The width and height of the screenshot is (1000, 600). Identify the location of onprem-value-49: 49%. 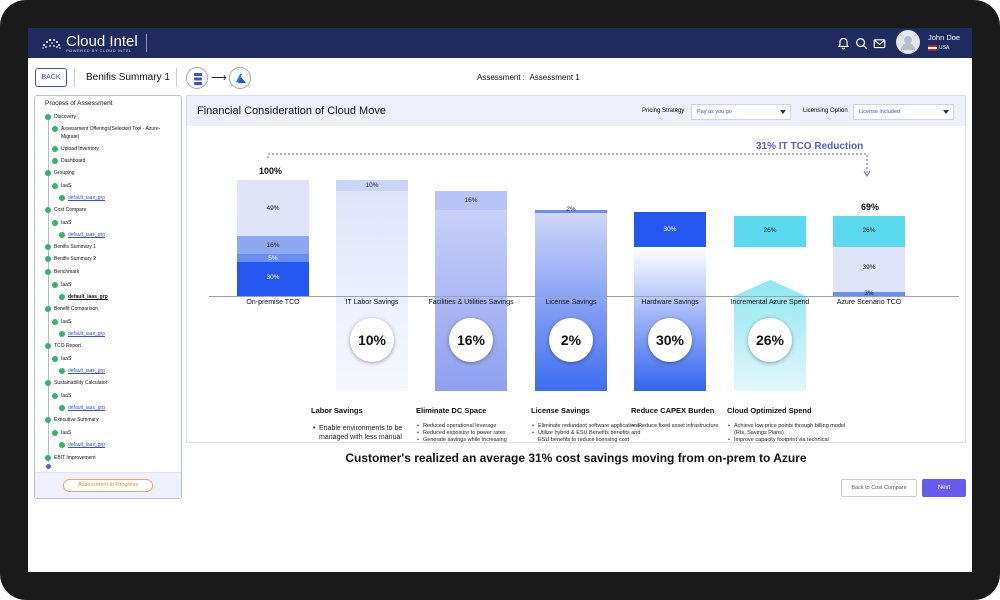
(273, 208).